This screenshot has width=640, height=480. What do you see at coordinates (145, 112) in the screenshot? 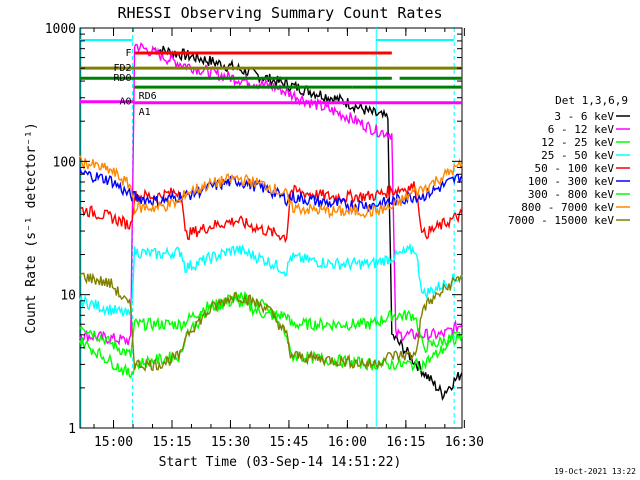
I see `flag-label: A1` at bounding box center [145, 112].